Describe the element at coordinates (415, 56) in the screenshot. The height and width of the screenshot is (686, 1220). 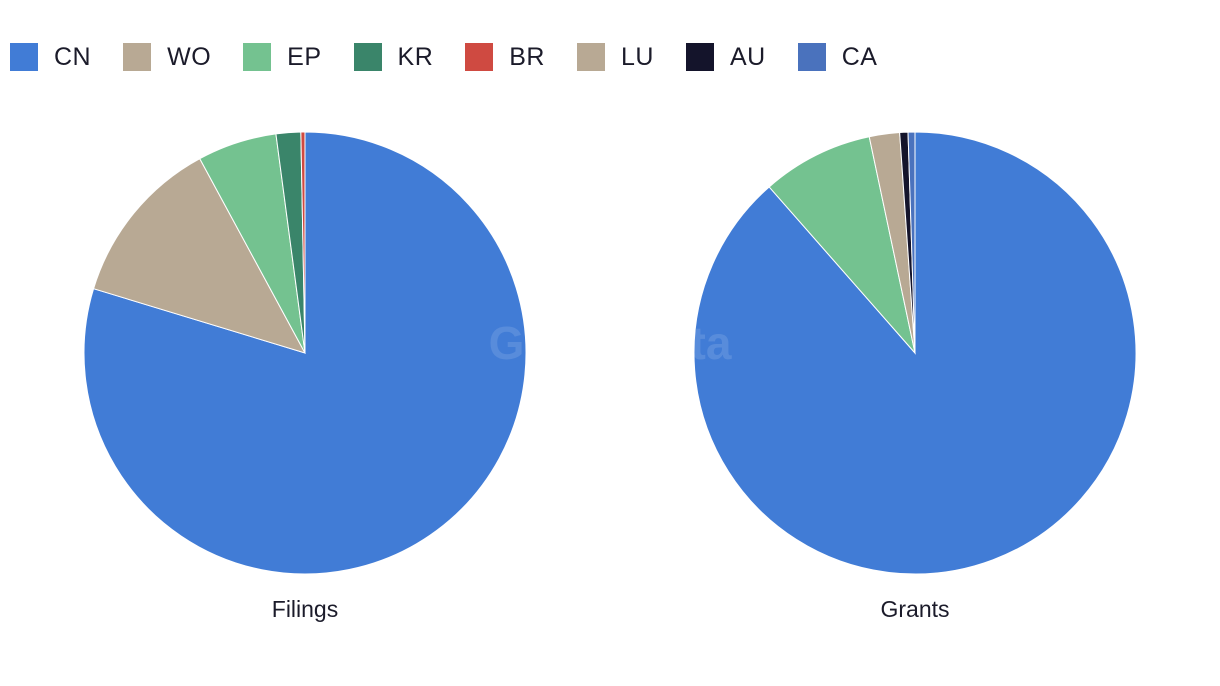
I see `legend-label: KR` at that location.